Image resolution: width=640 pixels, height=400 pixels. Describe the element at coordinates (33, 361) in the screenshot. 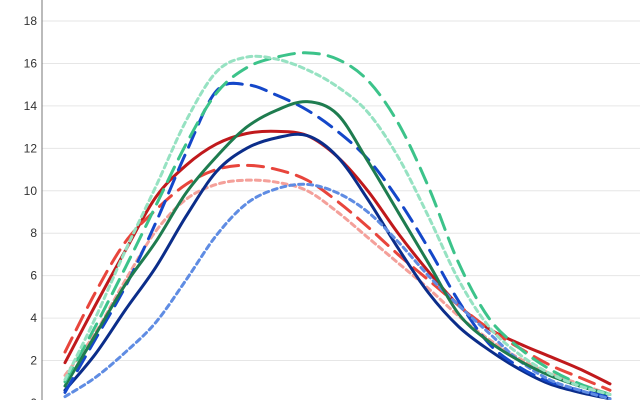

I see `y-tick-label: 2` at that location.